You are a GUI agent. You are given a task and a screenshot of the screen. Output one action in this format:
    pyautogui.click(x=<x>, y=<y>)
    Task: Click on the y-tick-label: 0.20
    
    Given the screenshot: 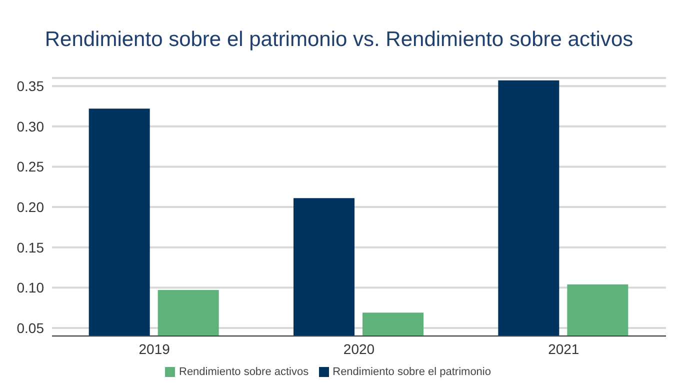 What is the action you would take?
    pyautogui.click(x=30, y=206)
    